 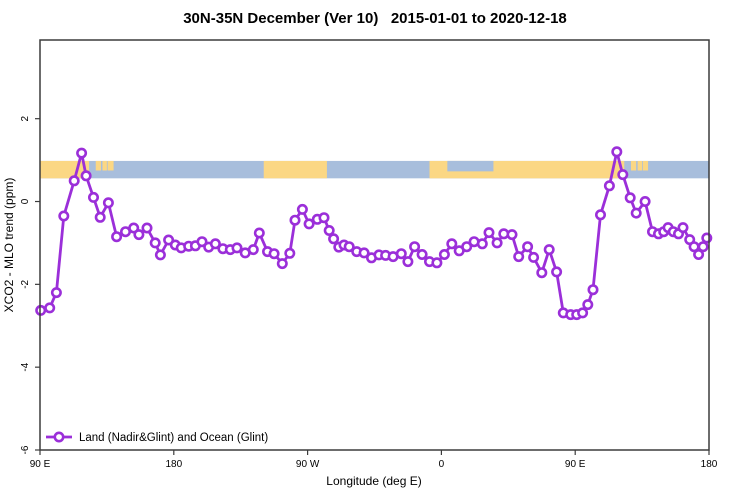 I want to click on legend: Land (Nadir&Glint) and Ocean (Glint), so click(x=157, y=437).